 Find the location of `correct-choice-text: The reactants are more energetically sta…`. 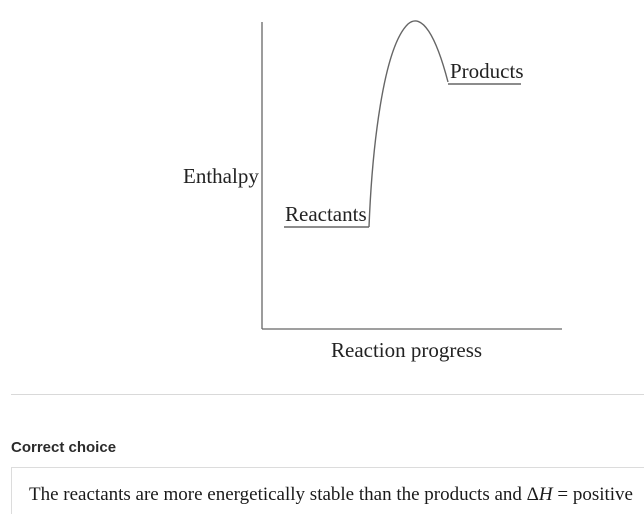

correct-choice-text: The reactants are more energetically sta… is located at coordinates (331, 495).